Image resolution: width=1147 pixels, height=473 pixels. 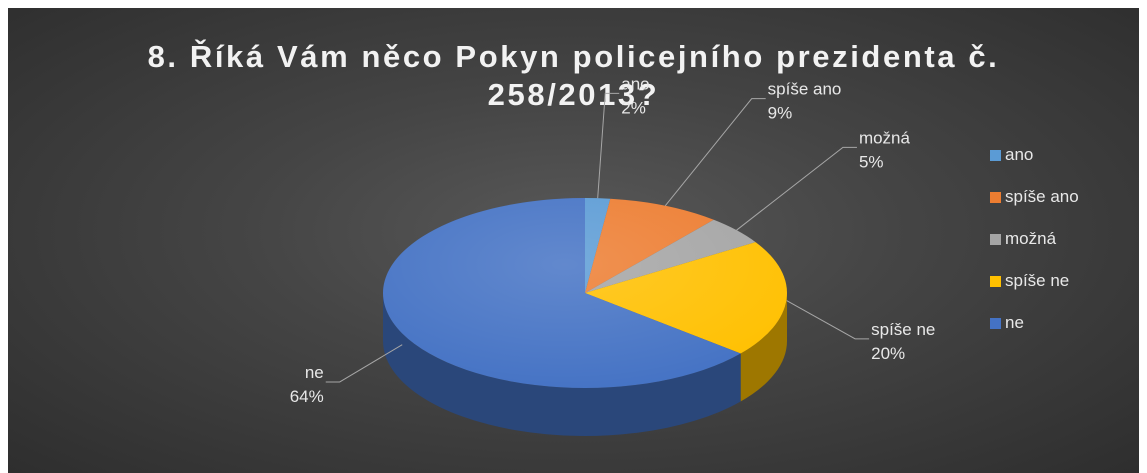 I want to click on data-label-value-spise-ano: 9%, so click(x=780, y=113).